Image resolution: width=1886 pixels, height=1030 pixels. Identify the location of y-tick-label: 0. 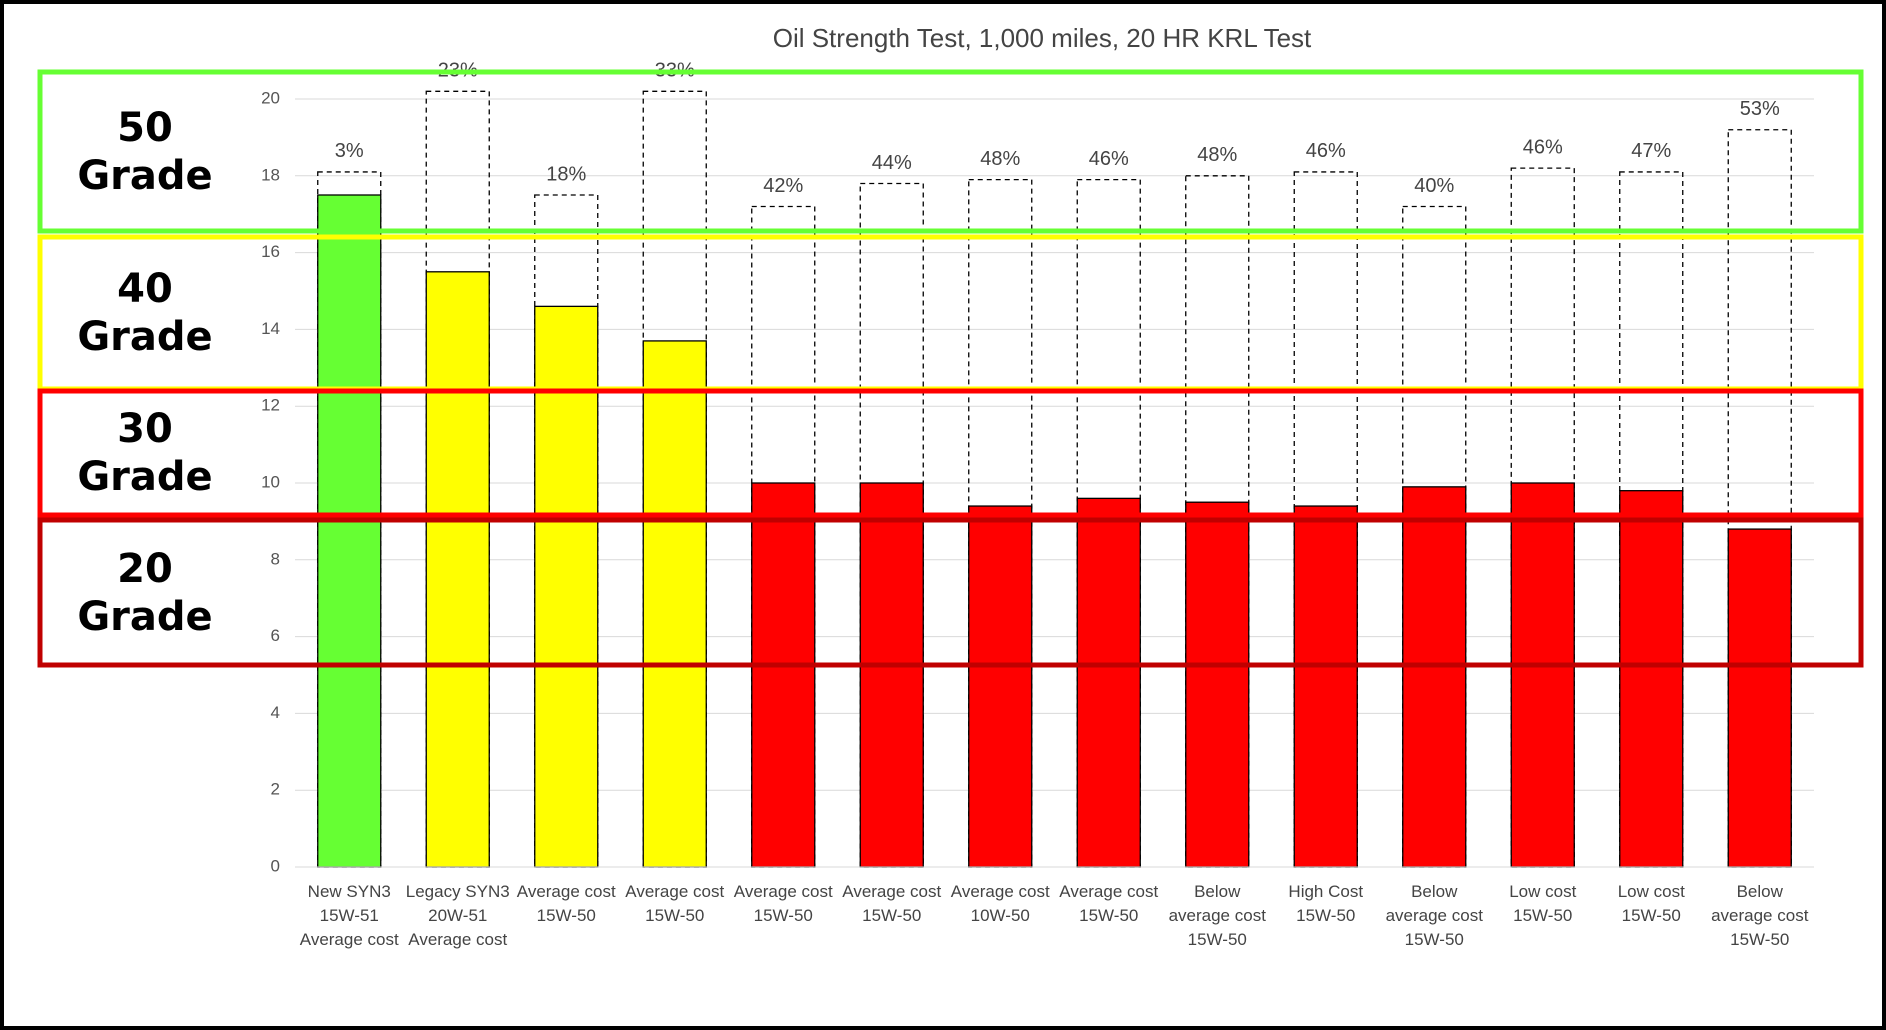
(275, 865).